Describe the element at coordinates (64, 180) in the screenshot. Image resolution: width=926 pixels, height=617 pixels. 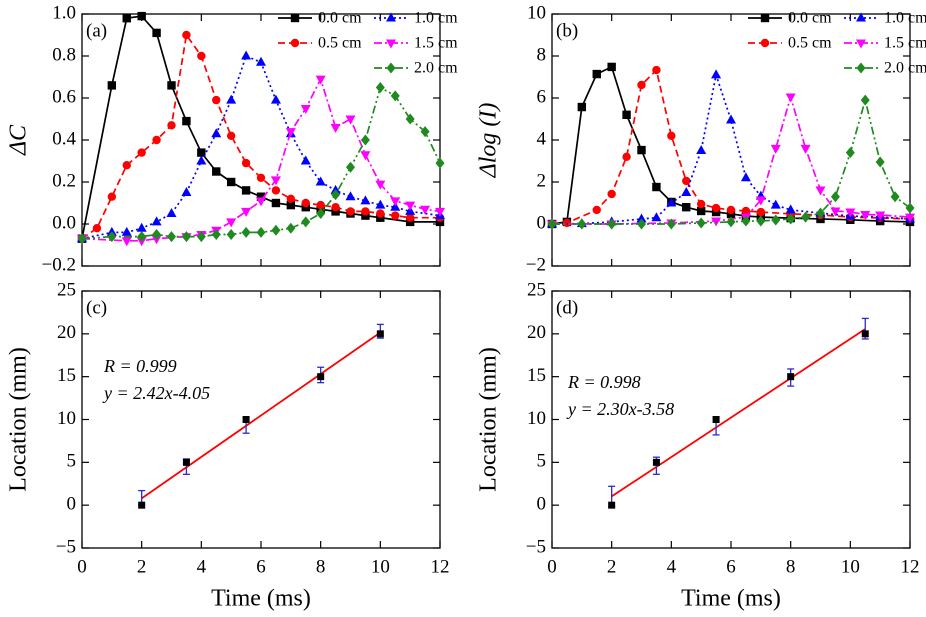
I see `y-tick-label: 0.2` at that location.